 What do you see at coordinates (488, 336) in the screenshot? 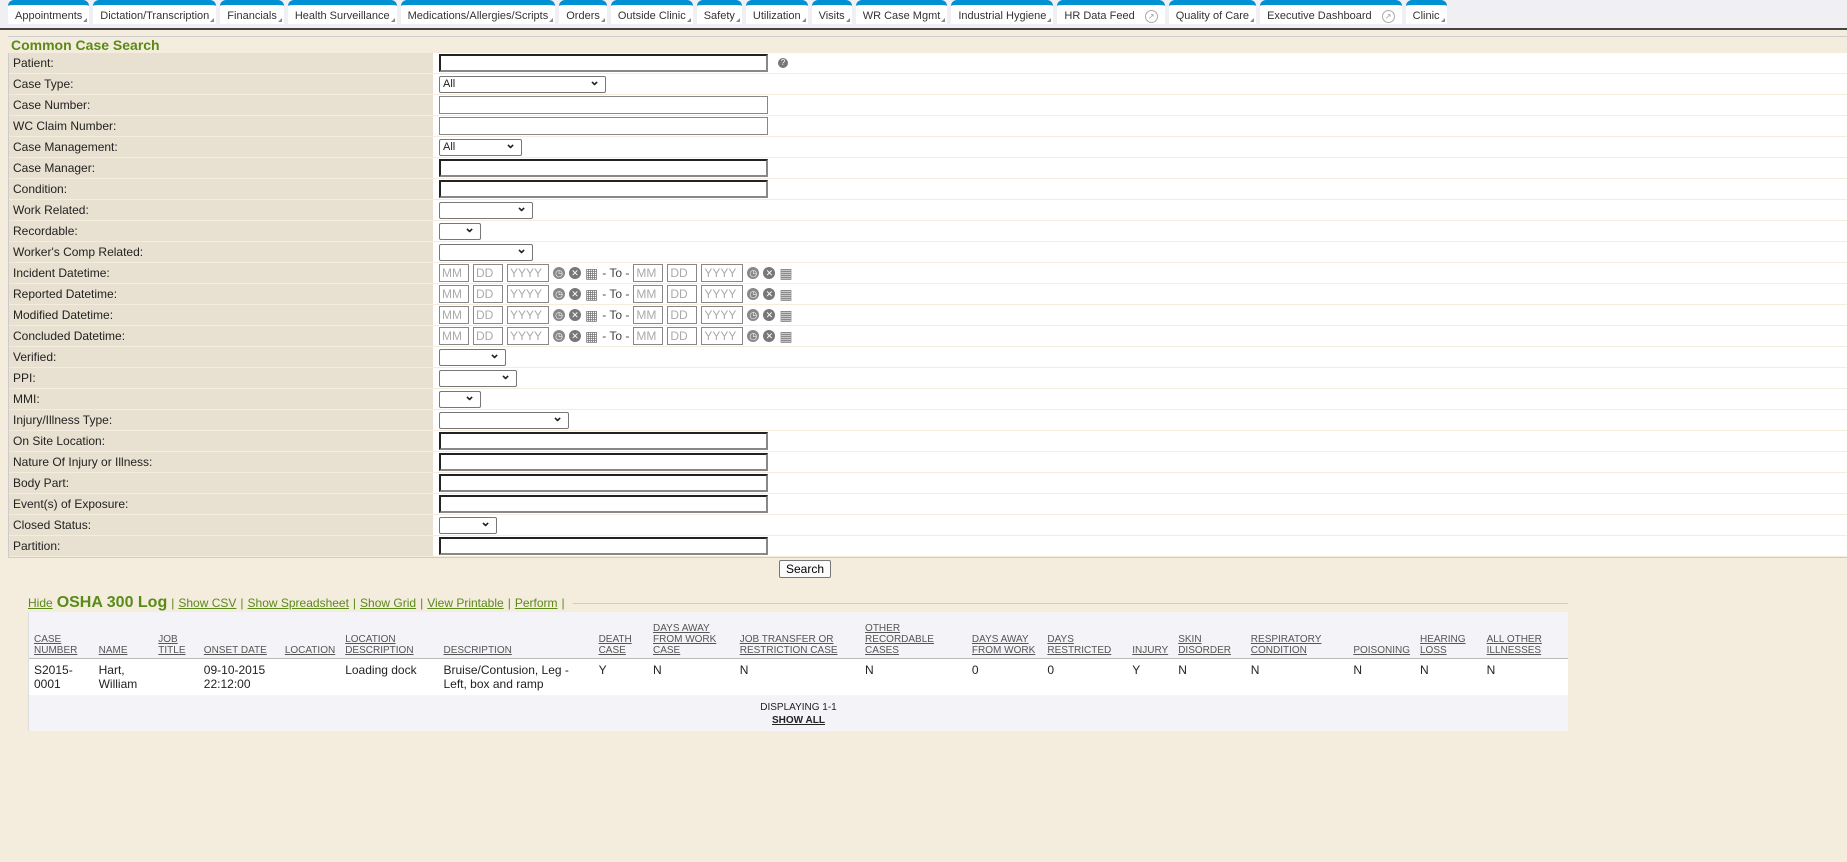
I see `concluded-datetime-from-dd: DD` at bounding box center [488, 336].